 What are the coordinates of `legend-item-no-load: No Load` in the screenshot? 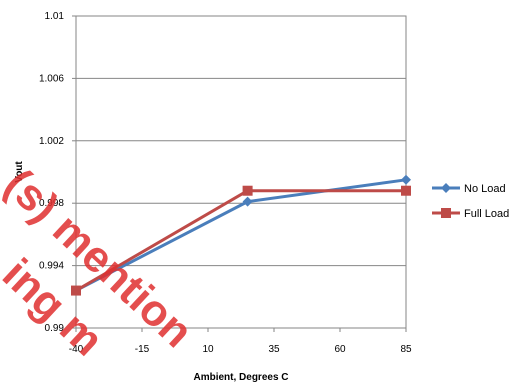 It's located at (469, 189).